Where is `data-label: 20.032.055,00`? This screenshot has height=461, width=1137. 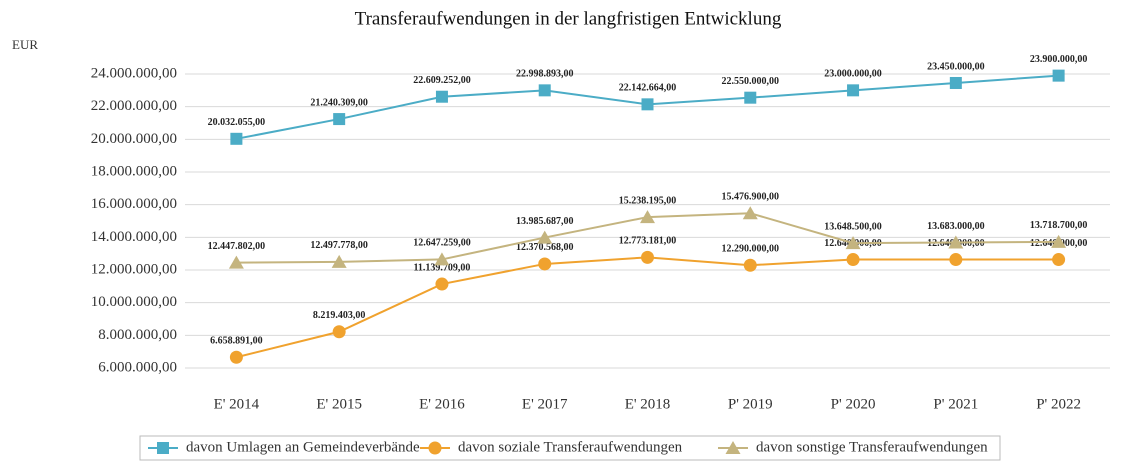
data-label: 20.032.055,00 is located at coordinates (237, 122).